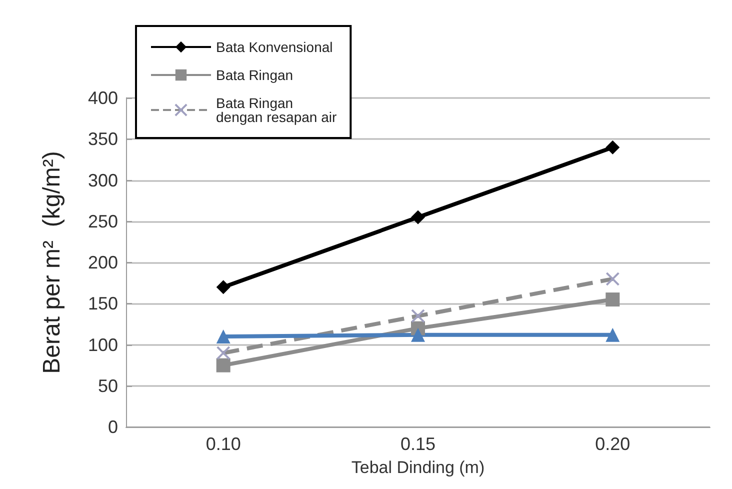  Describe the element at coordinates (255, 75) in the screenshot. I see `legend-label: Bata Ringan` at that location.